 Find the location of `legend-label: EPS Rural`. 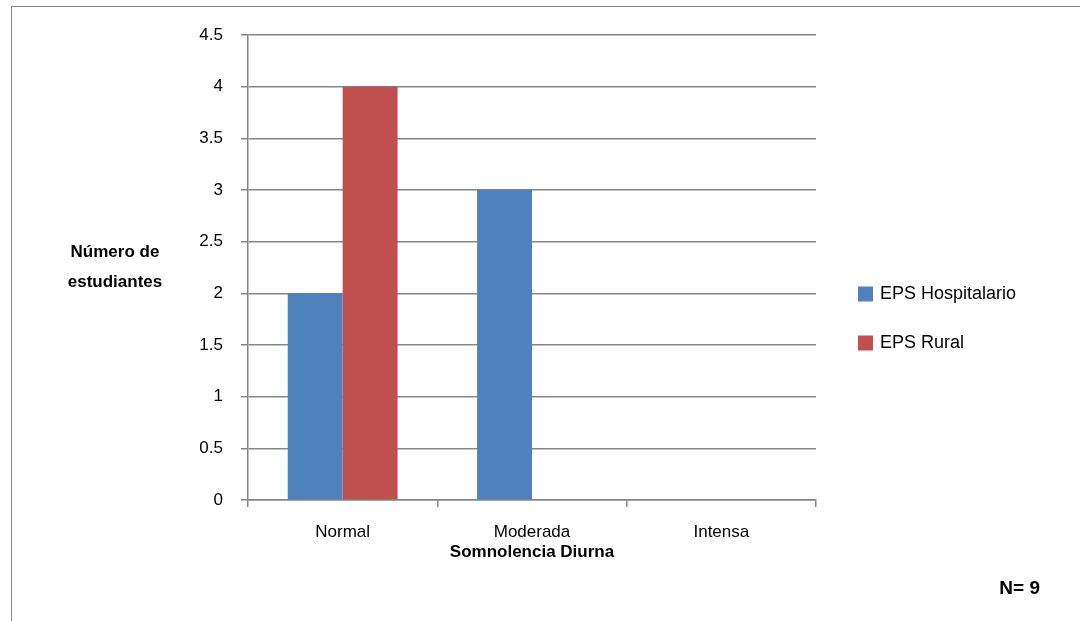

legend-label: EPS Rural is located at coordinates (922, 342).